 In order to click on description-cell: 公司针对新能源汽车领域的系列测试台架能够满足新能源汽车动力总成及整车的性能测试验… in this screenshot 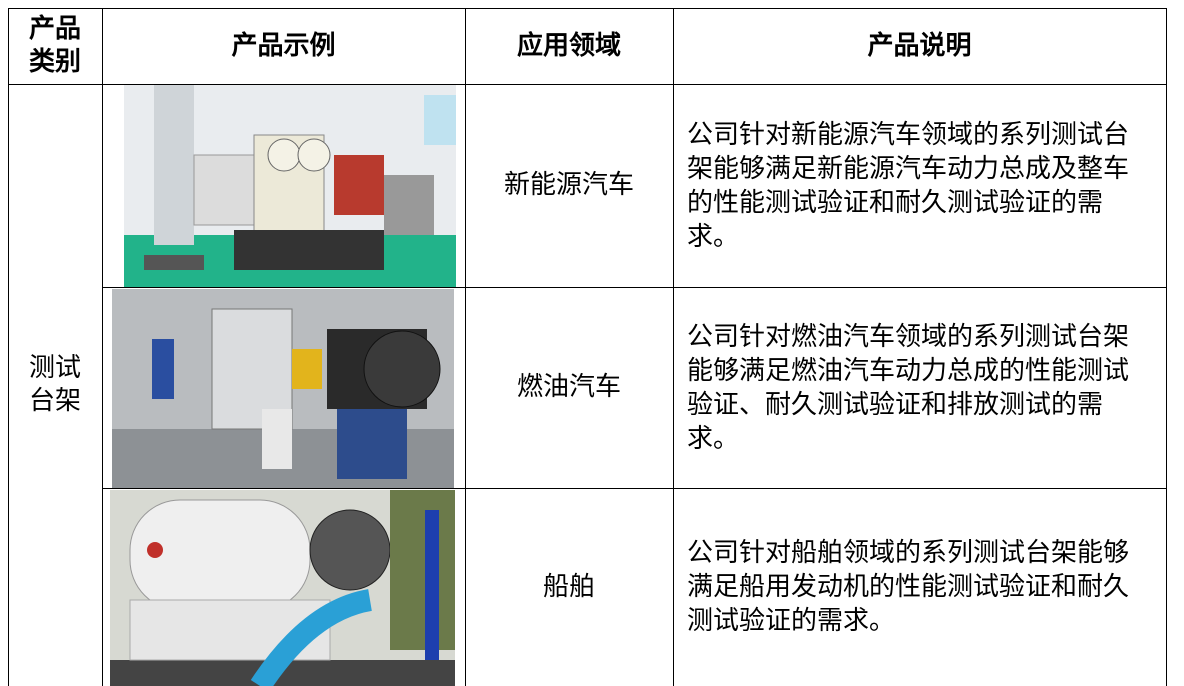, I will do `click(919, 185)`.